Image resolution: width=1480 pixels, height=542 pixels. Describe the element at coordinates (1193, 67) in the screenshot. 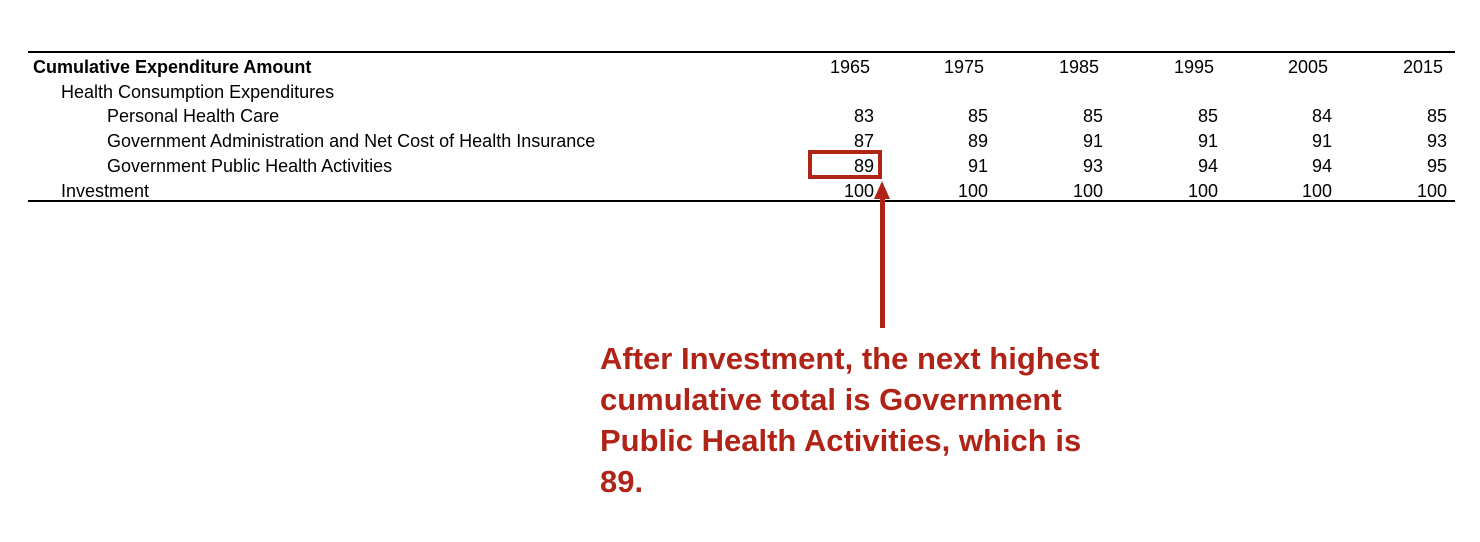

I see `year-header-1995: 1995` at that location.